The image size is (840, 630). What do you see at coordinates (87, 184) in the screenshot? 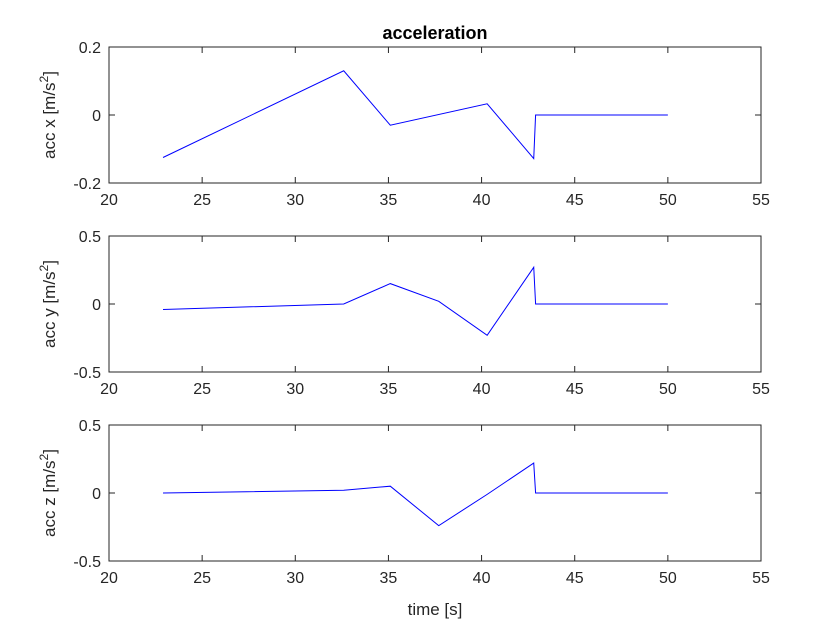
I see `y-tick-label: -0.2` at bounding box center [87, 184].